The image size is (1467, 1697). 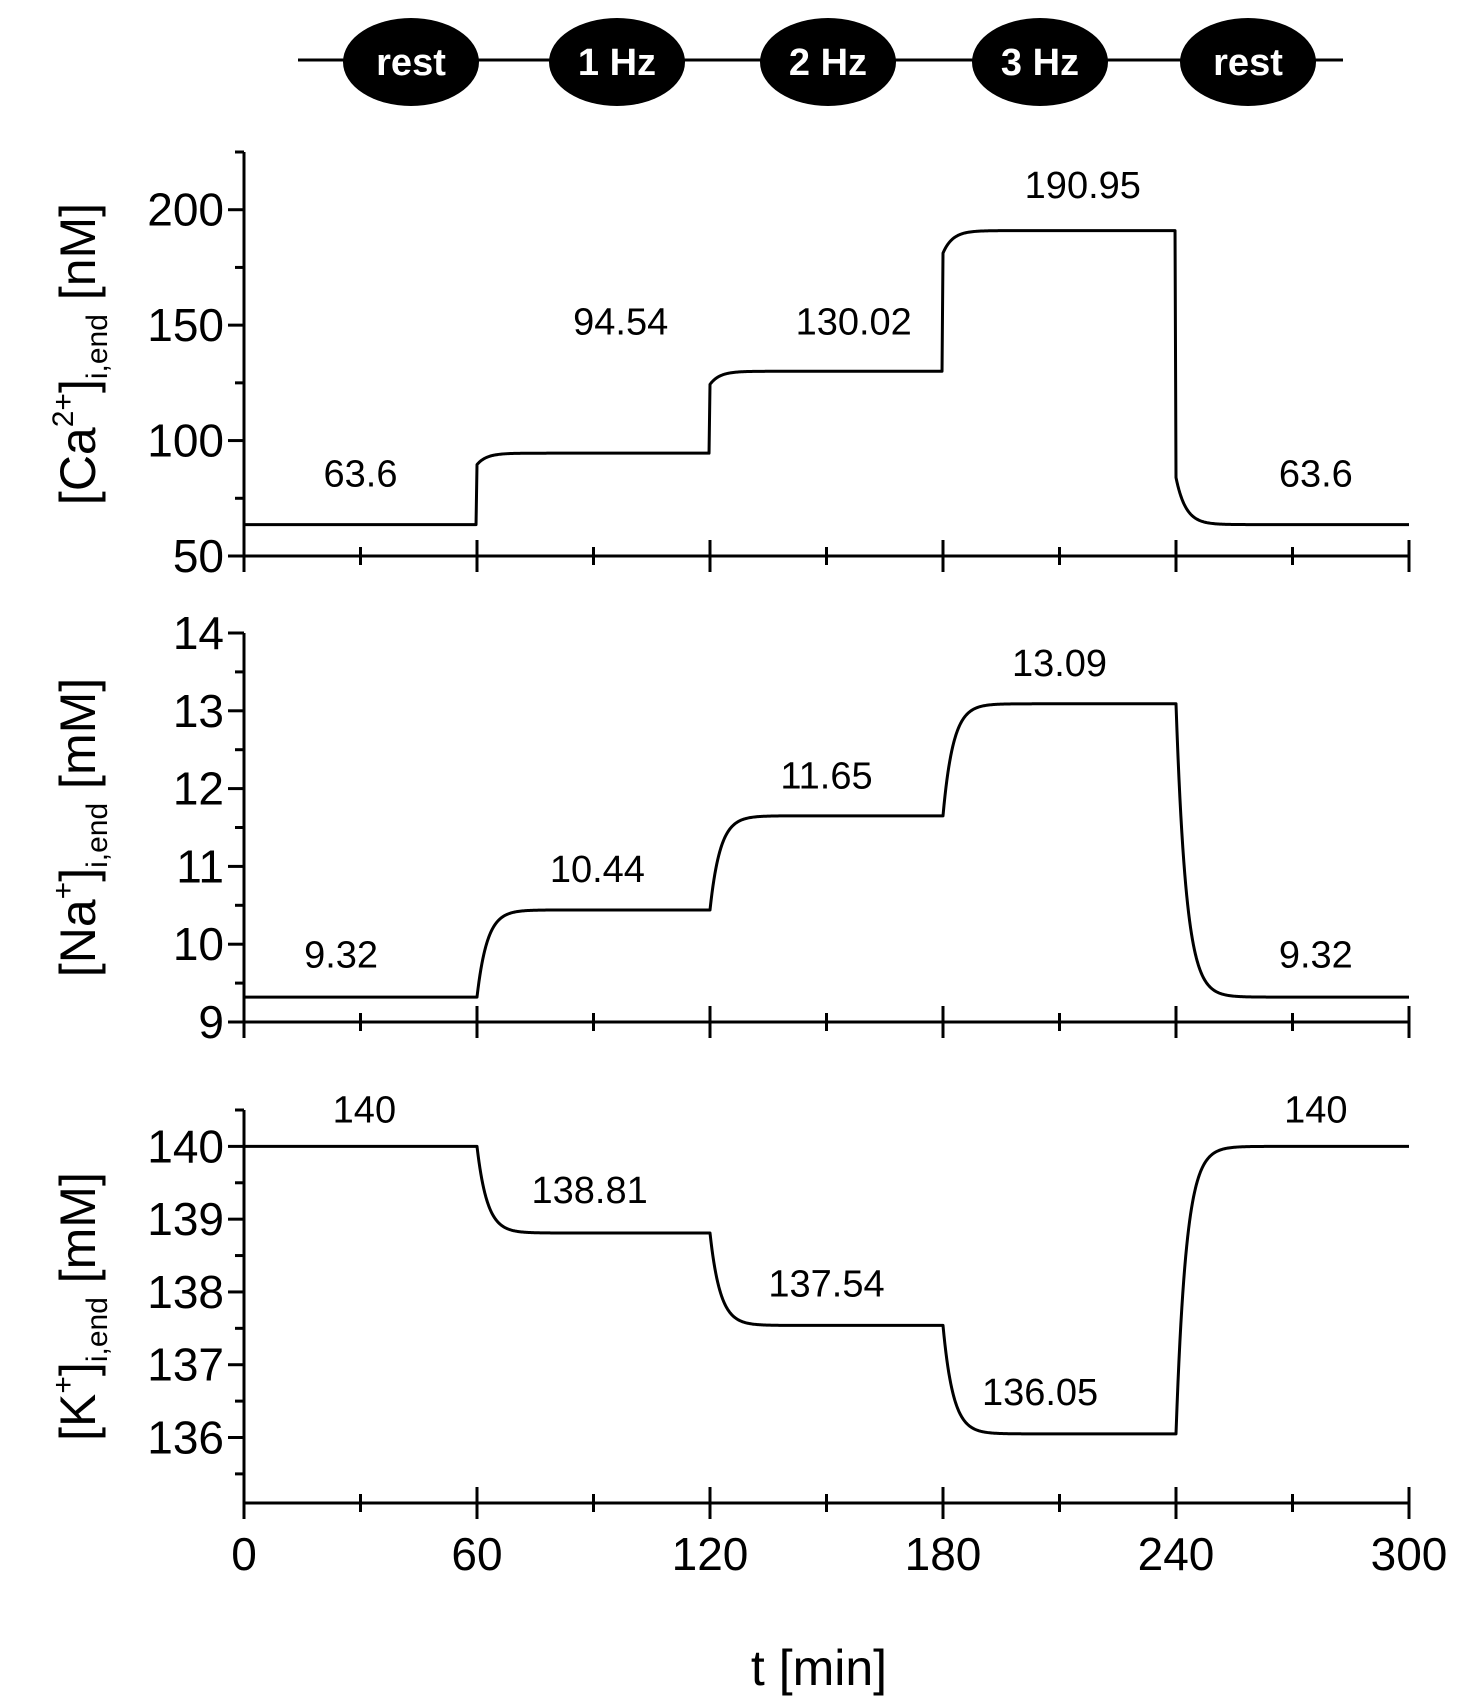 What do you see at coordinates (1176, 1554) in the screenshot?
I see `x-tick-label: 240` at bounding box center [1176, 1554].